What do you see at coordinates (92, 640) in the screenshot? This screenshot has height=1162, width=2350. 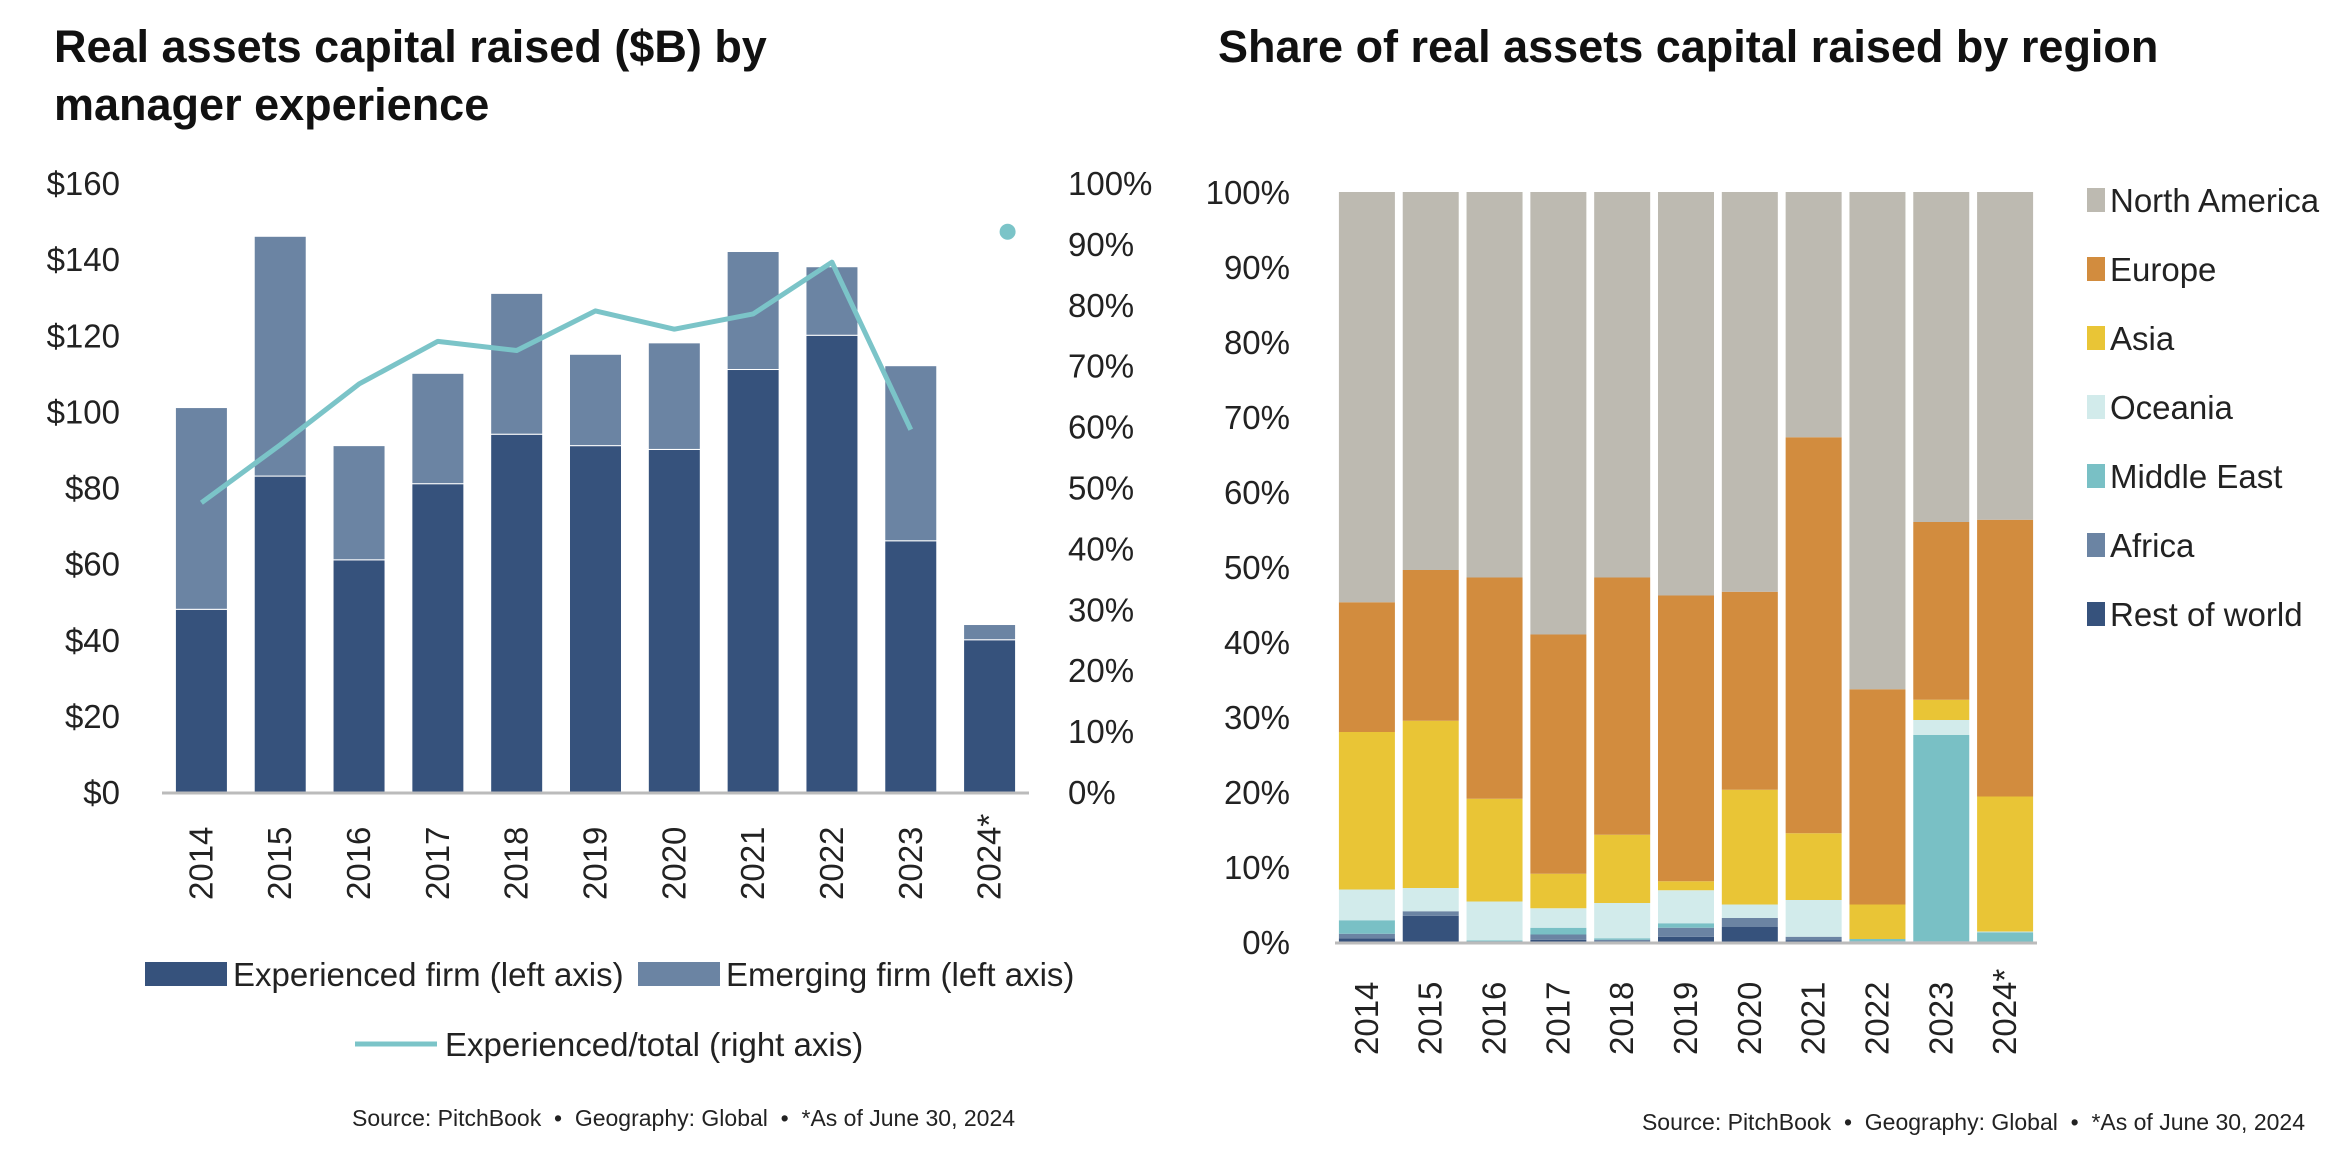 I see `left-axis-tick-label: $40` at bounding box center [92, 640].